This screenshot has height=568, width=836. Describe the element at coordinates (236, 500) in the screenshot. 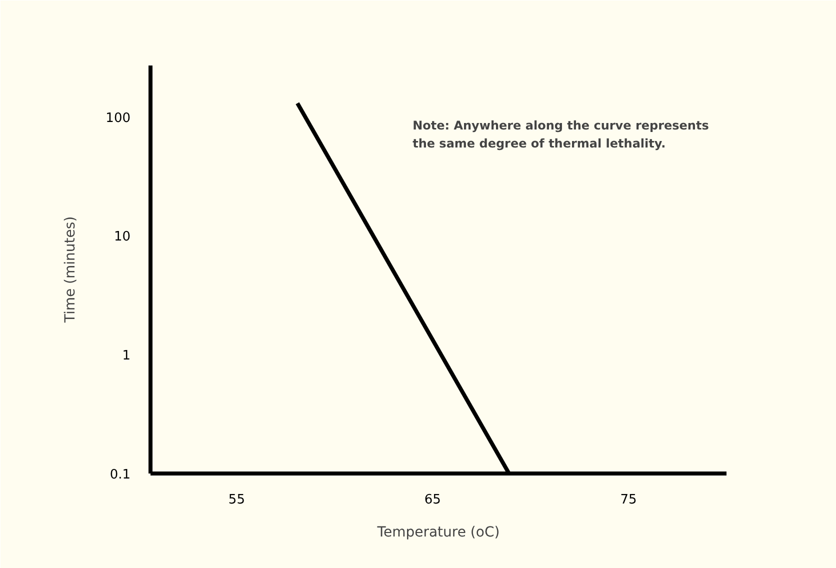

I see `x-tick-label: 55` at that location.